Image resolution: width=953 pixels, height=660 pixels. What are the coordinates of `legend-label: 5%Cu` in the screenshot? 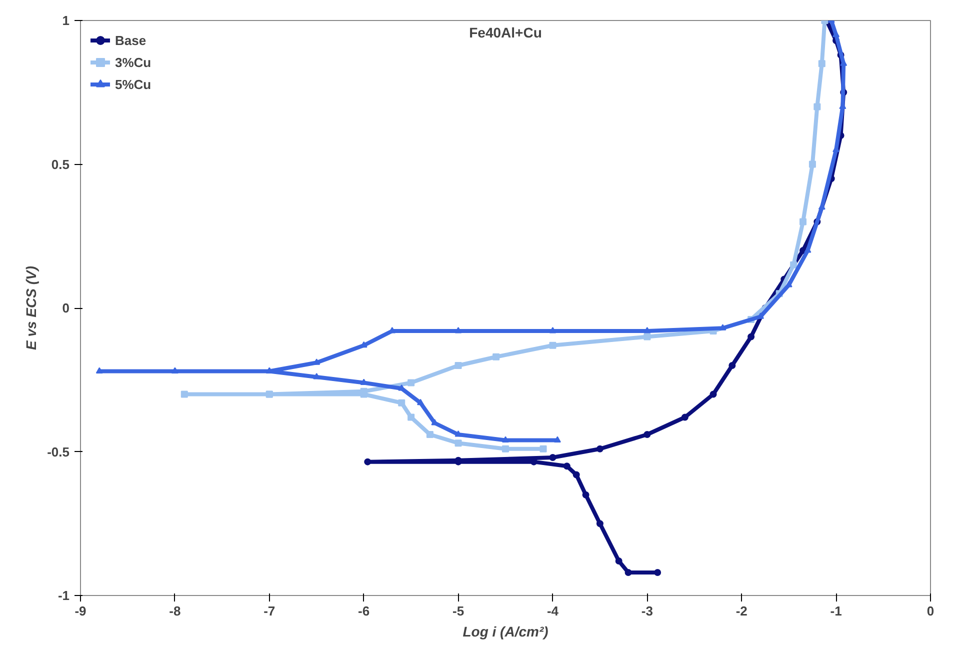 It's located at (133, 84).